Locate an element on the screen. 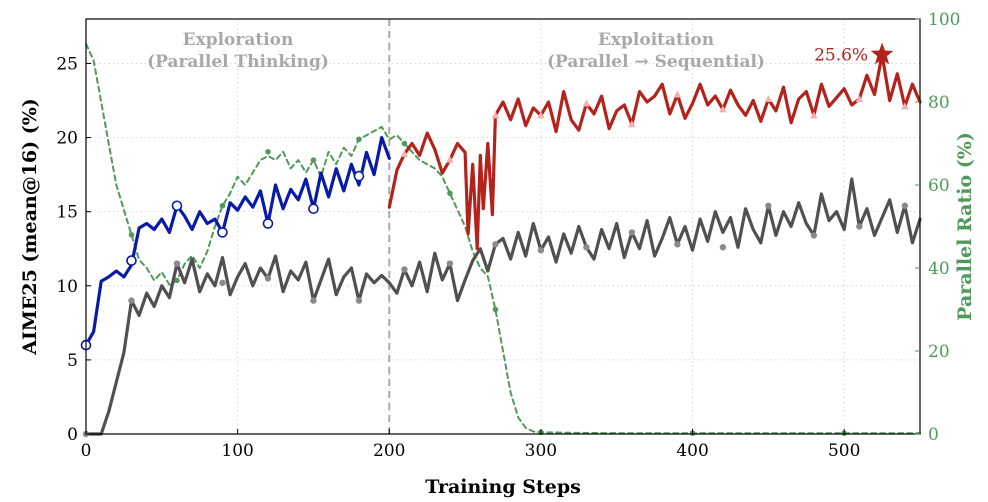  y2-axis-title: Parallel Ratio (%) is located at coordinates (965, 226).